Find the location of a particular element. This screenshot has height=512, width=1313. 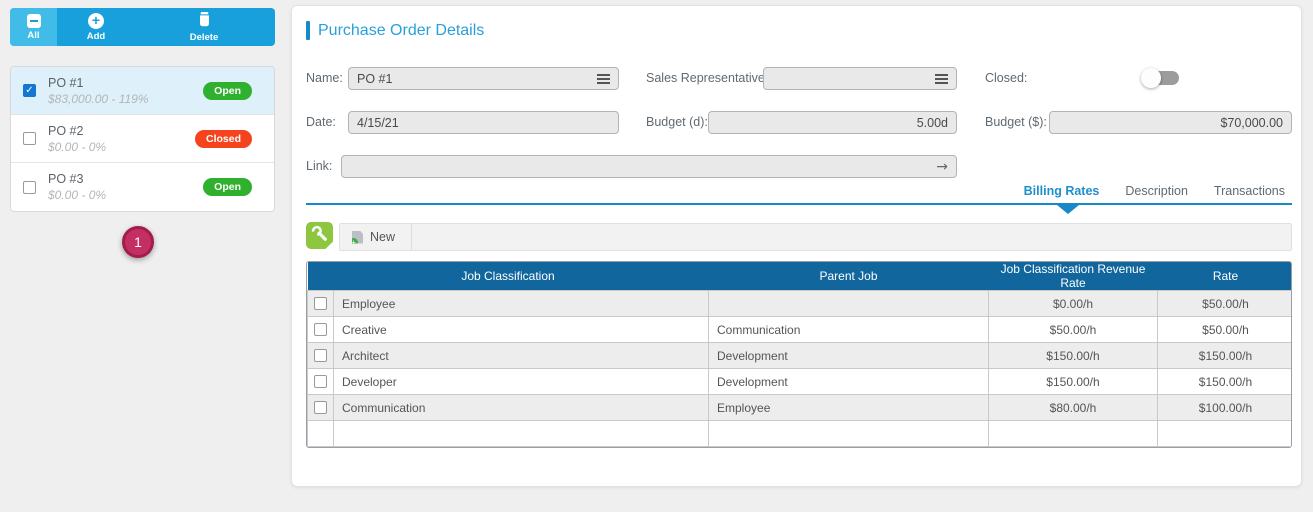

col-rate: Rate is located at coordinates (1224, 276).